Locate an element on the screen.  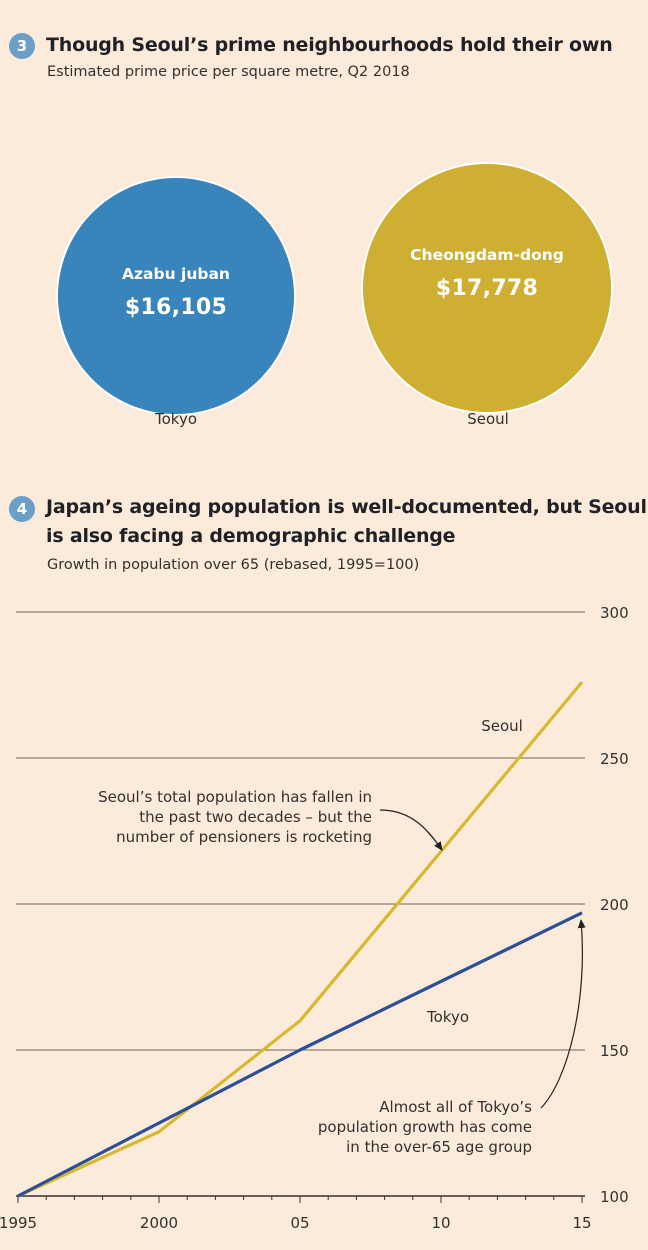
y-tick-label: 150 is located at coordinates (614, 1051).